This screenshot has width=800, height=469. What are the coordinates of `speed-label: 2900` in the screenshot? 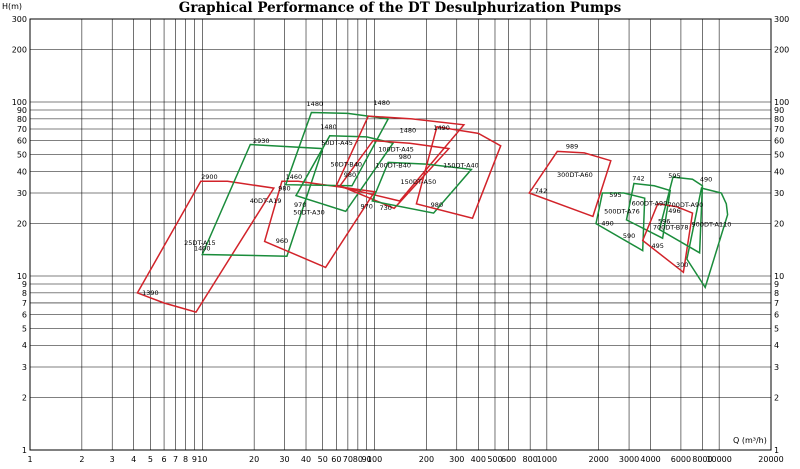 It's located at (209, 177).